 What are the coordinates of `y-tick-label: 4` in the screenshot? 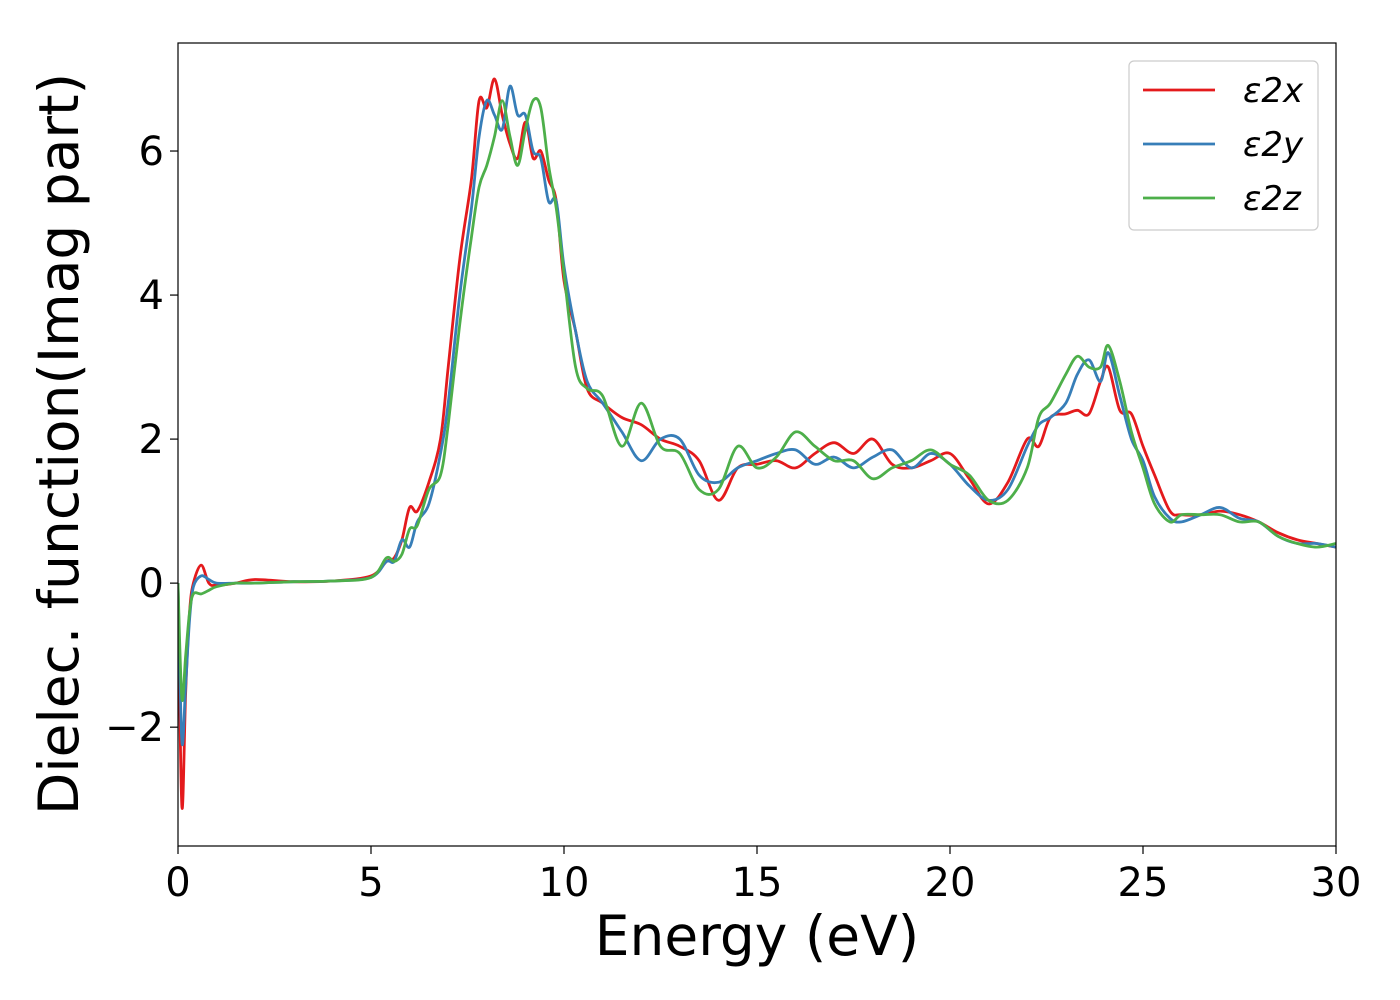 It's located at (151, 296).